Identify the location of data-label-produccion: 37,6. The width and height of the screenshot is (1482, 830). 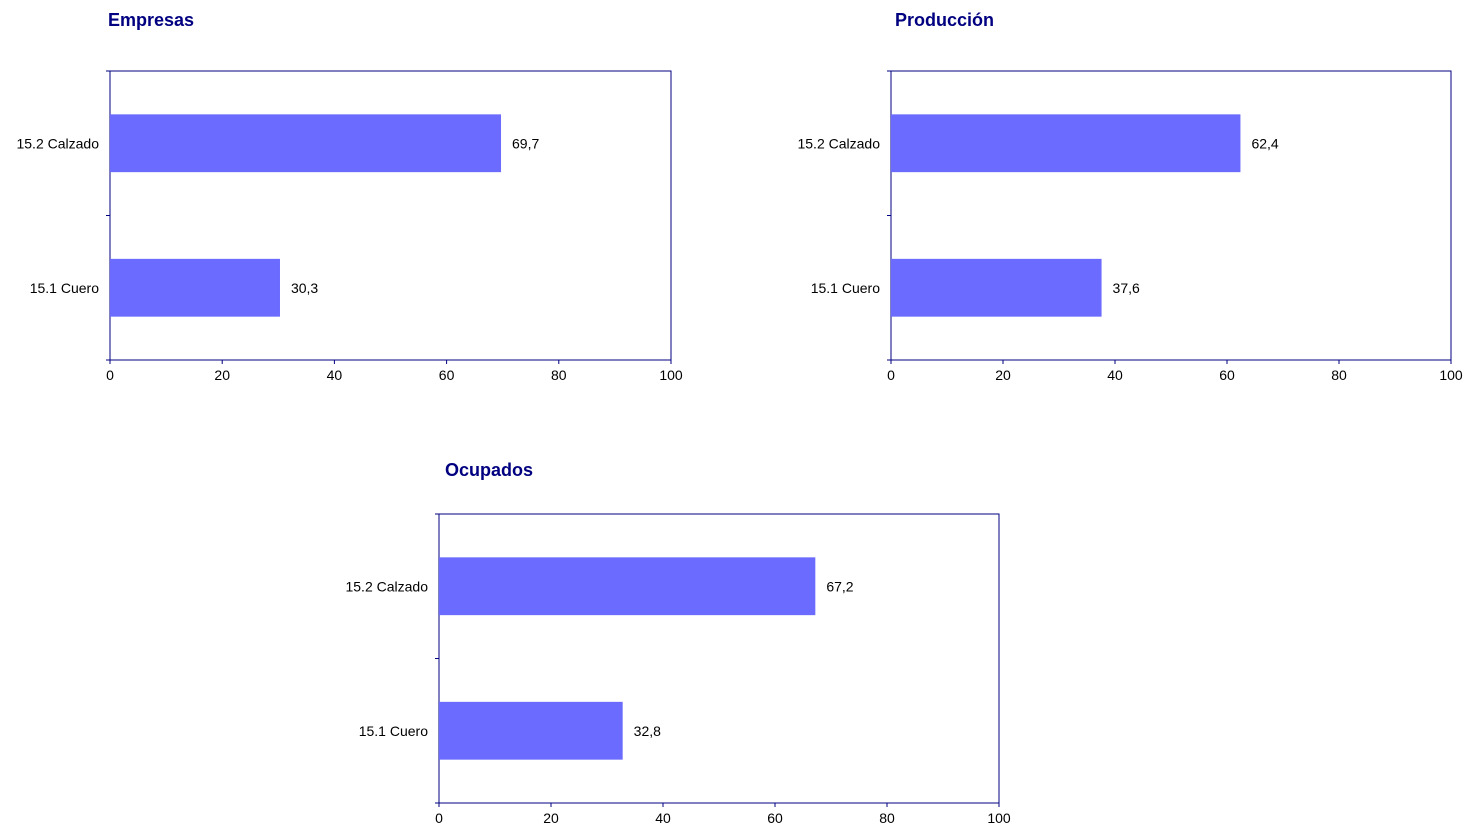
(1126, 288).